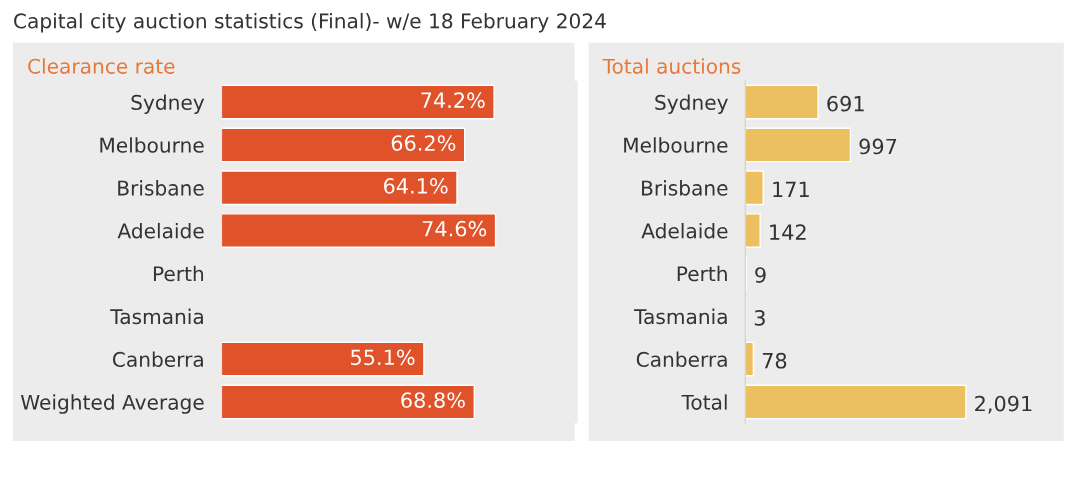  I want to click on chart-title: Total auctions, so click(671, 66).